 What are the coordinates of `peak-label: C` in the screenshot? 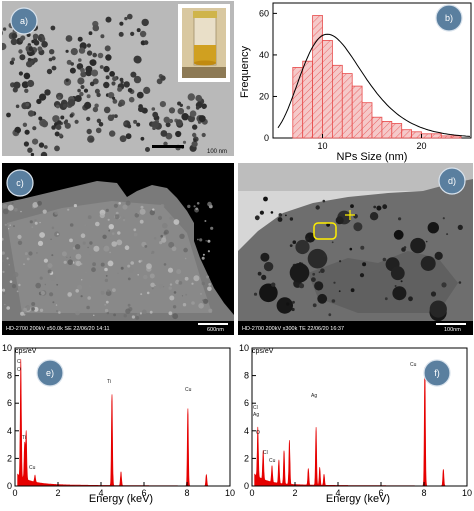 It's located at (19, 362).